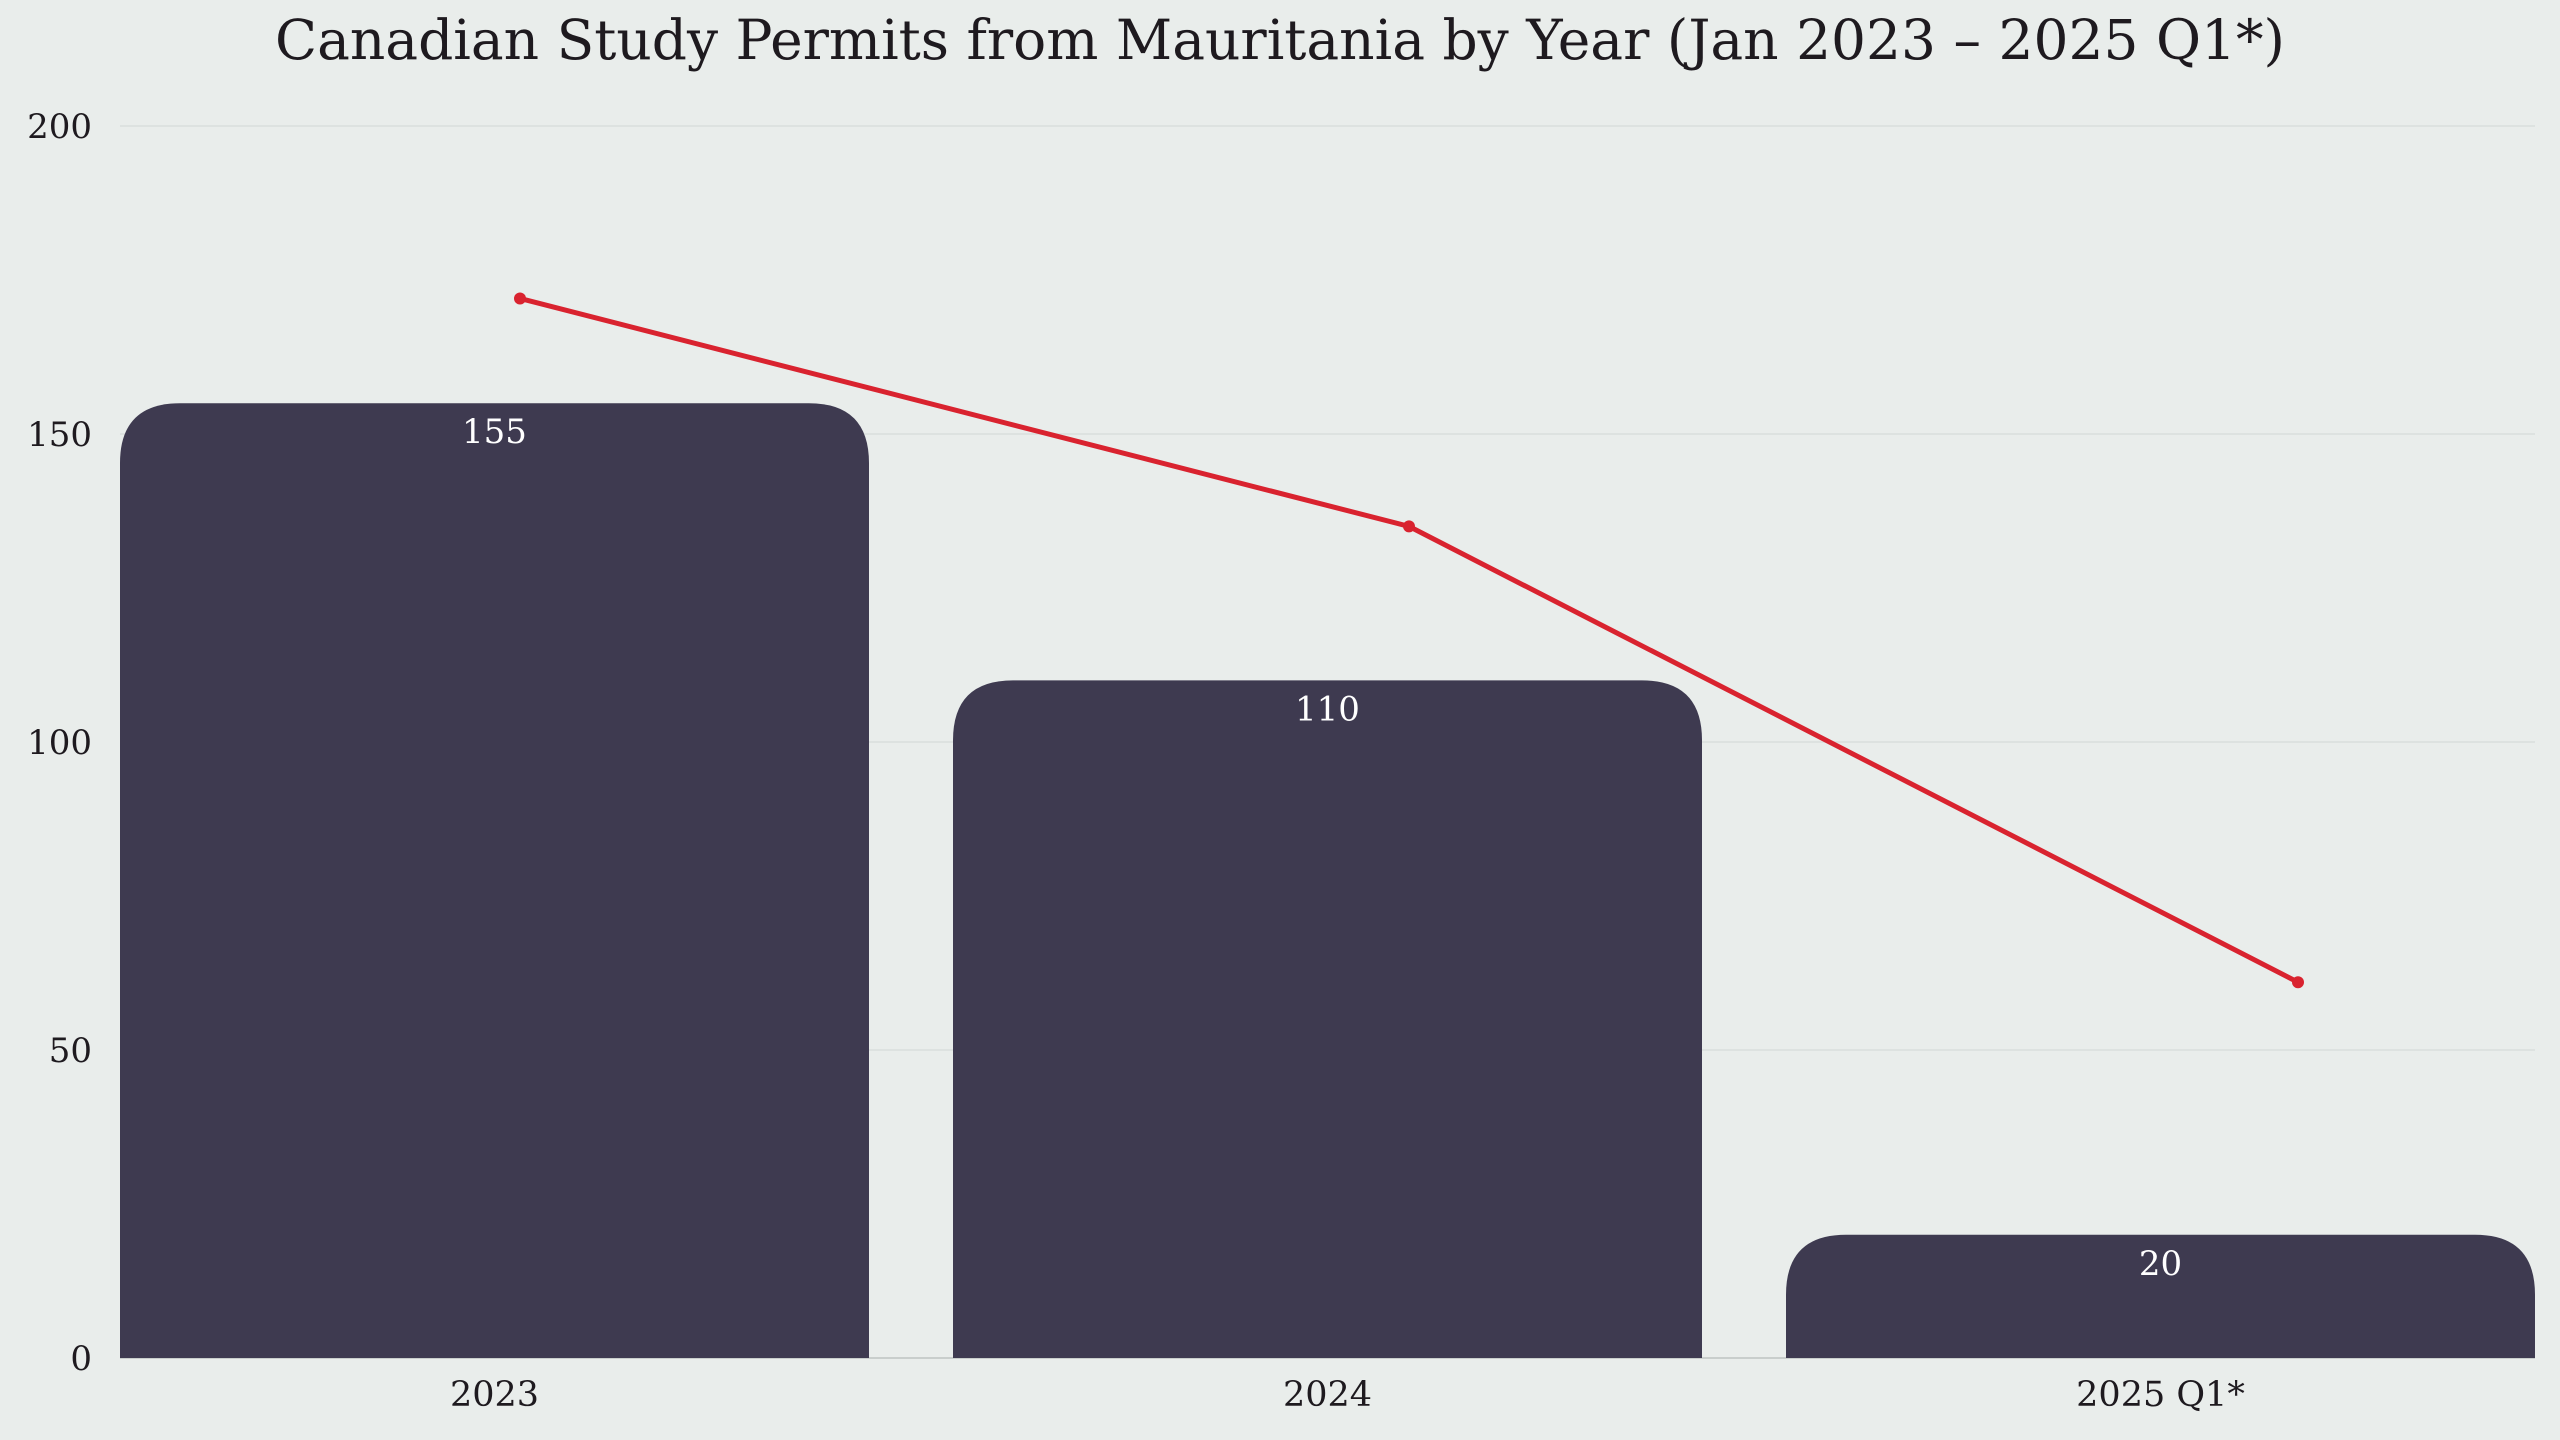 The image size is (2560, 1440). What do you see at coordinates (2160, 1296) in the screenshot?
I see `bar-2025-q1-` at bounding box center [2160, 1296].